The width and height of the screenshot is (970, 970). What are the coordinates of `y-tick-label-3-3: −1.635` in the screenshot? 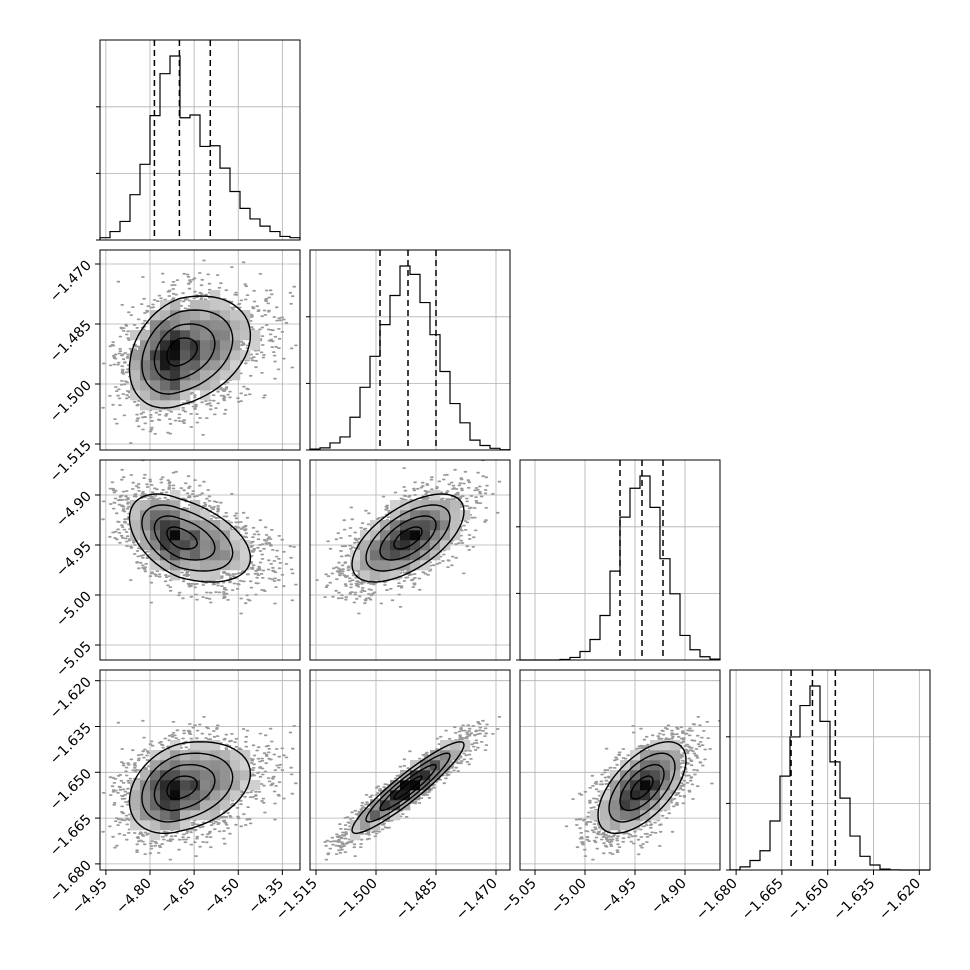 It's located at (71, 744).